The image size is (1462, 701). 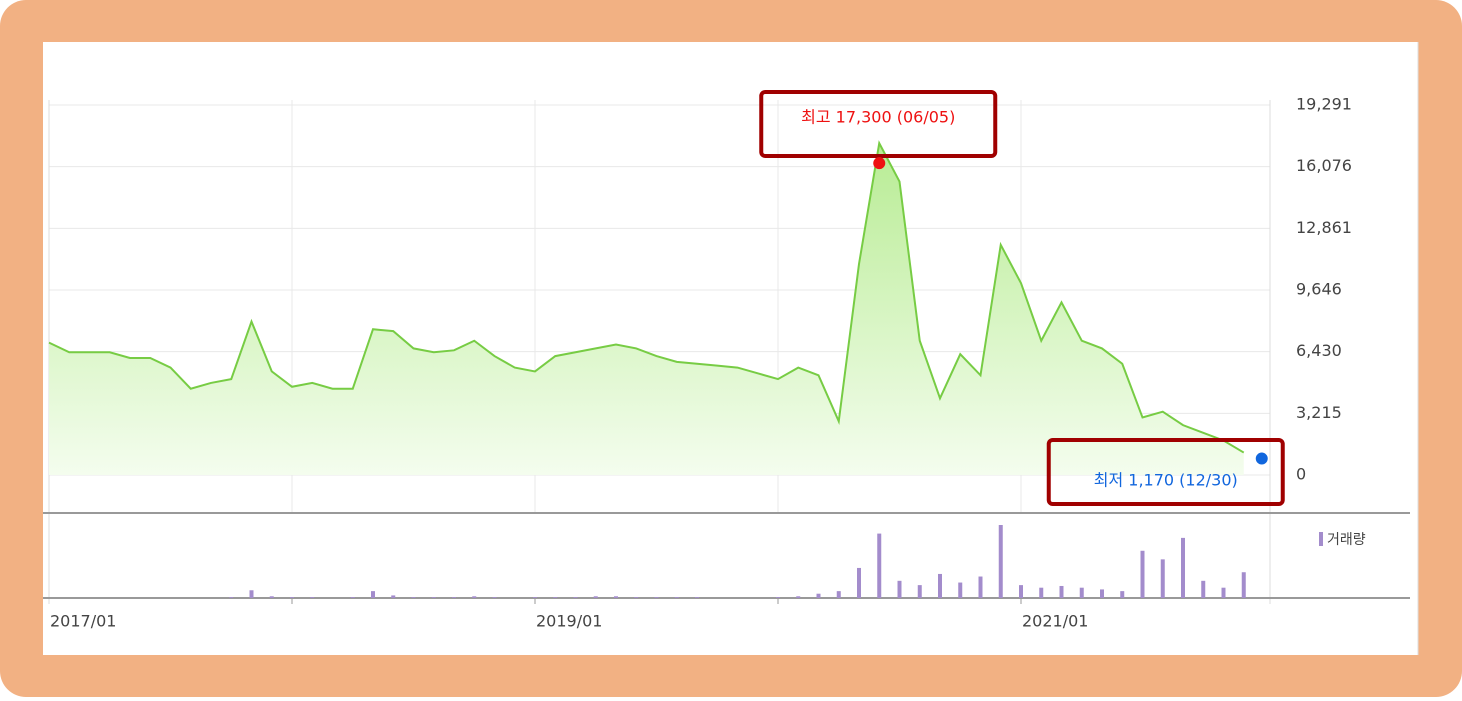 I want to click on y-tick-label: 19,291, so click(x=1324, y=104).